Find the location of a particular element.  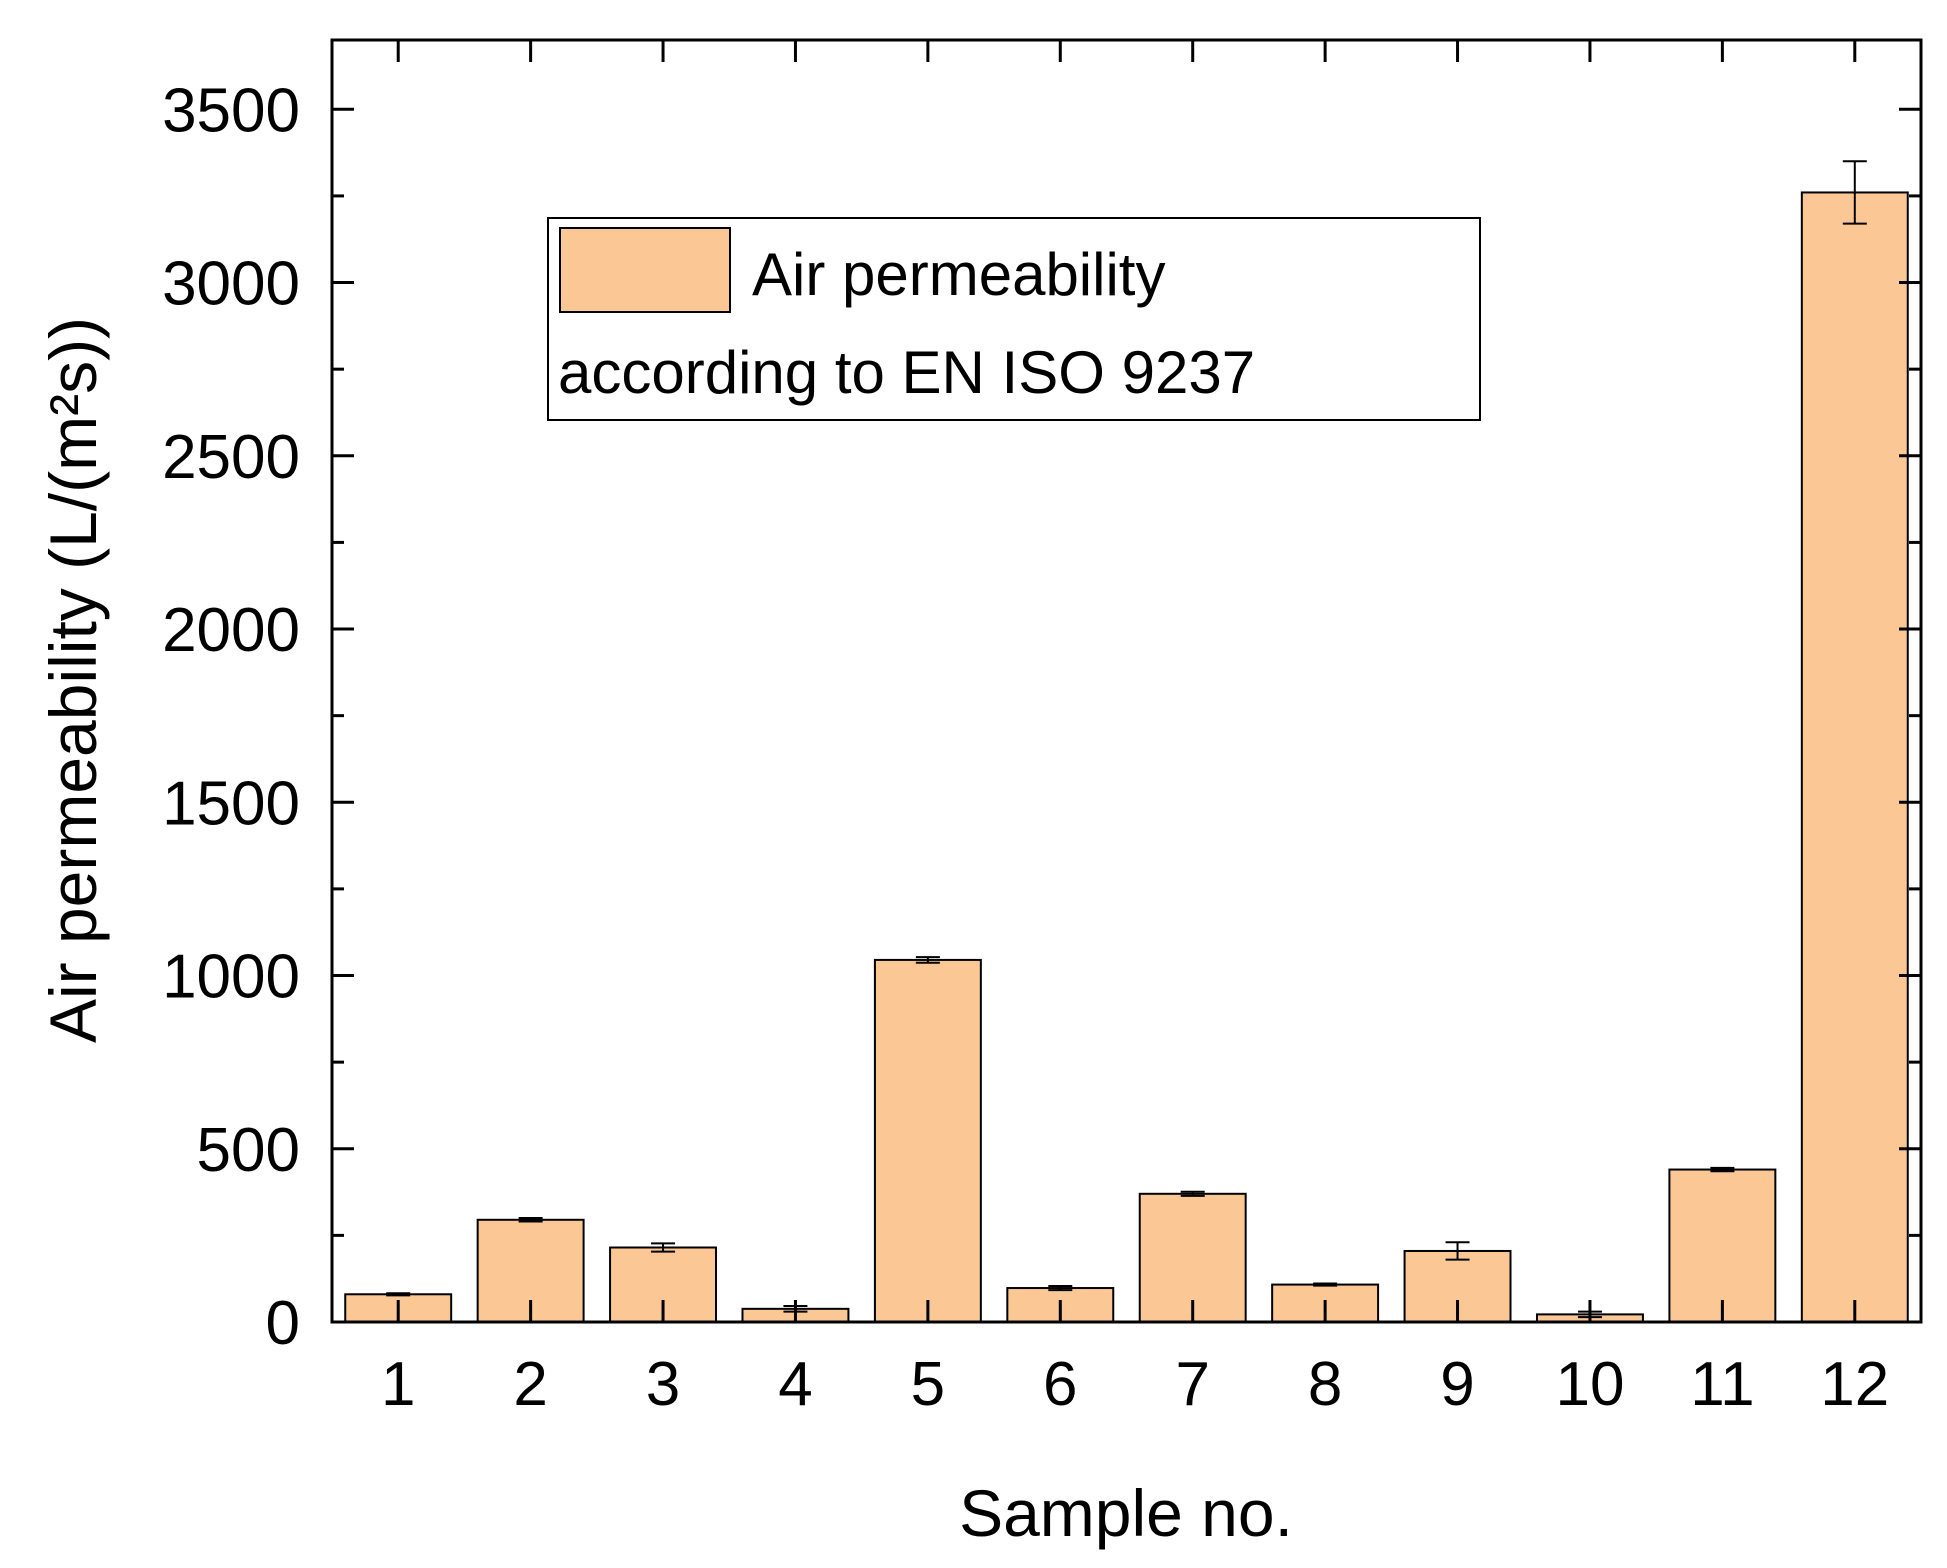

legend-swatch is located at coordinates (645, 270).